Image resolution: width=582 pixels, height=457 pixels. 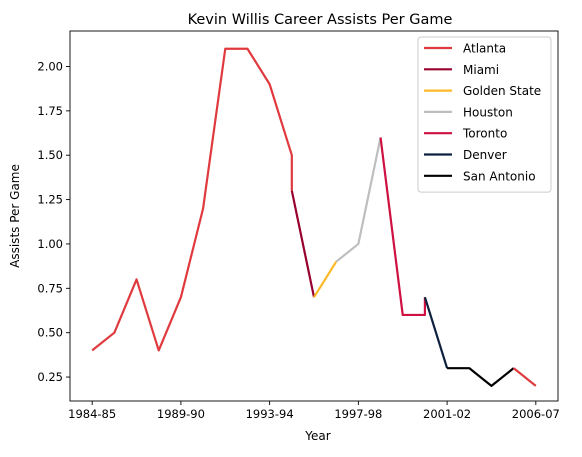 I want to click on series-line-houston, so click(x=358, y=200).